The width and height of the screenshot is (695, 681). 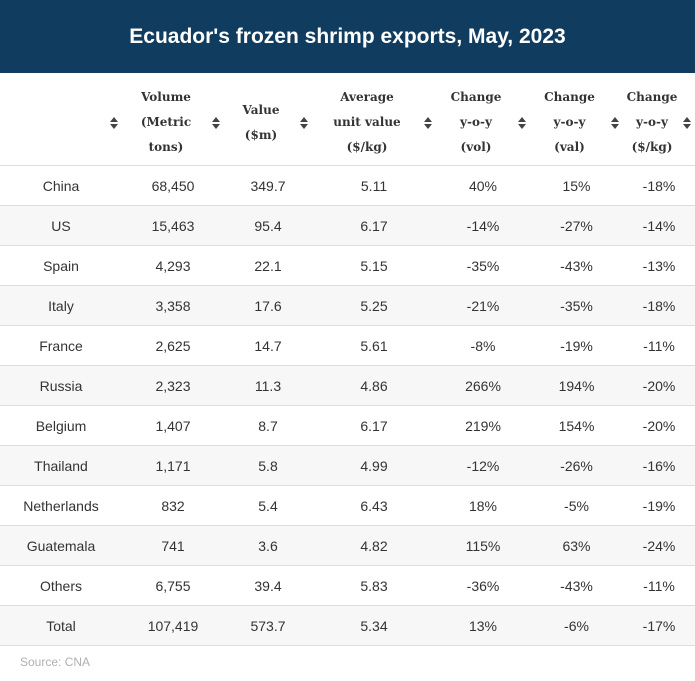 I want to click on data-cell: -43%, so click(x=576, y=585).